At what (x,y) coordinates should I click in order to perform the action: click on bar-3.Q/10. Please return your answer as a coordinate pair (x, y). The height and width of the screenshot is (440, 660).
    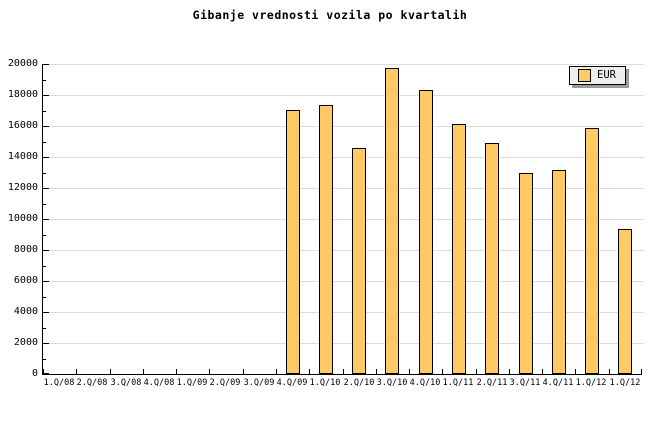
    Looking at the image, I should click on (392, 221).